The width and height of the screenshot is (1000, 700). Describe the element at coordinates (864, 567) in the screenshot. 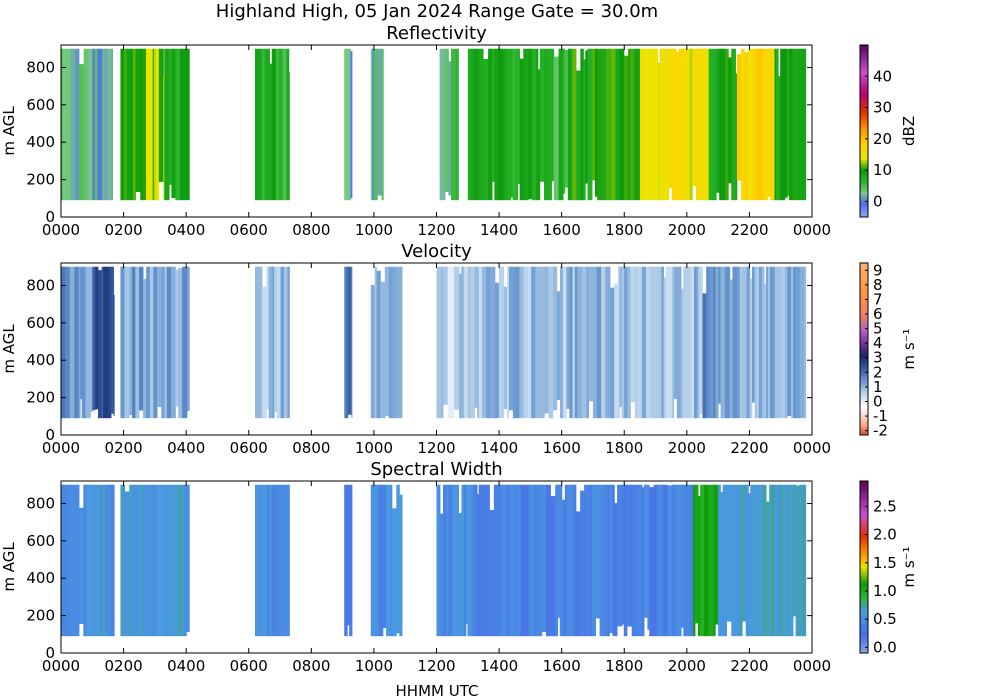

I see `colorbar-gradient` at that location.